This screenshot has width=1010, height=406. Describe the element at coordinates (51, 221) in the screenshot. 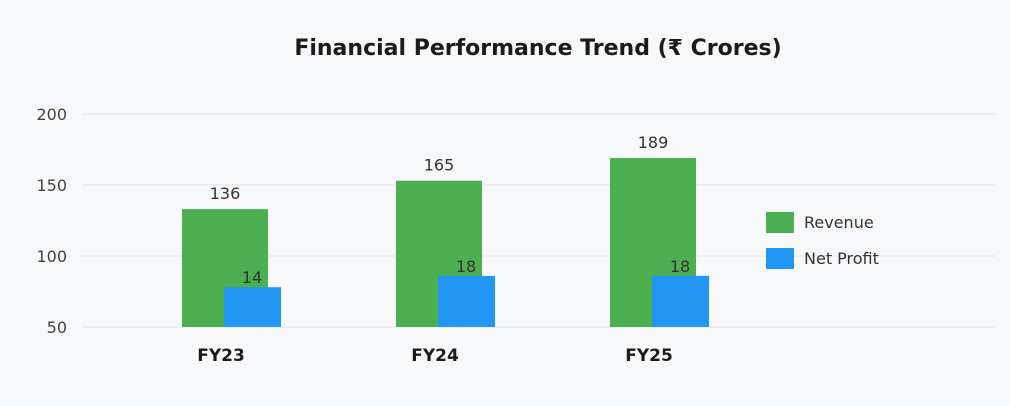

I see `y-axis-ticks: 50 100 150 200` at that location.